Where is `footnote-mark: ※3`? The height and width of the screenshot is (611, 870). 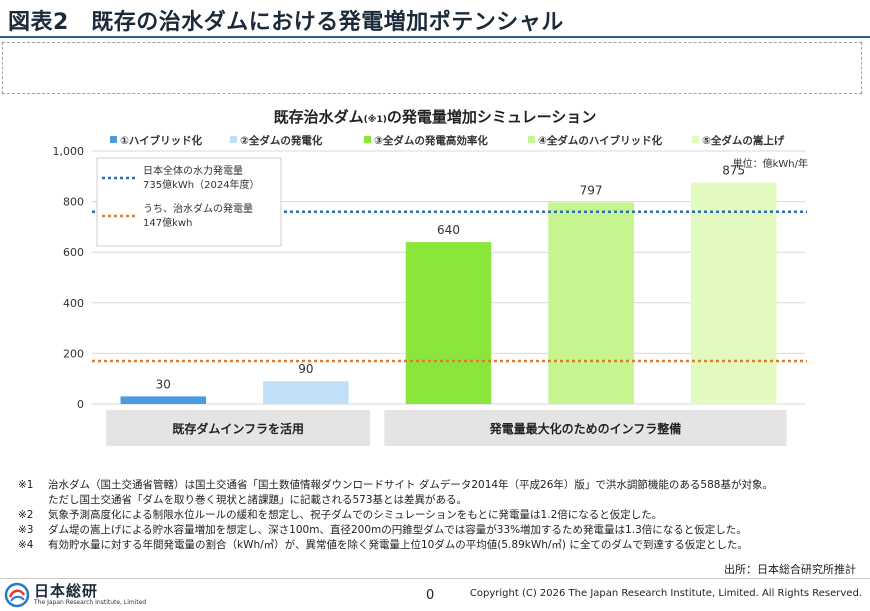 footnote-mark: ※3 is located at coordinates (26, 530).